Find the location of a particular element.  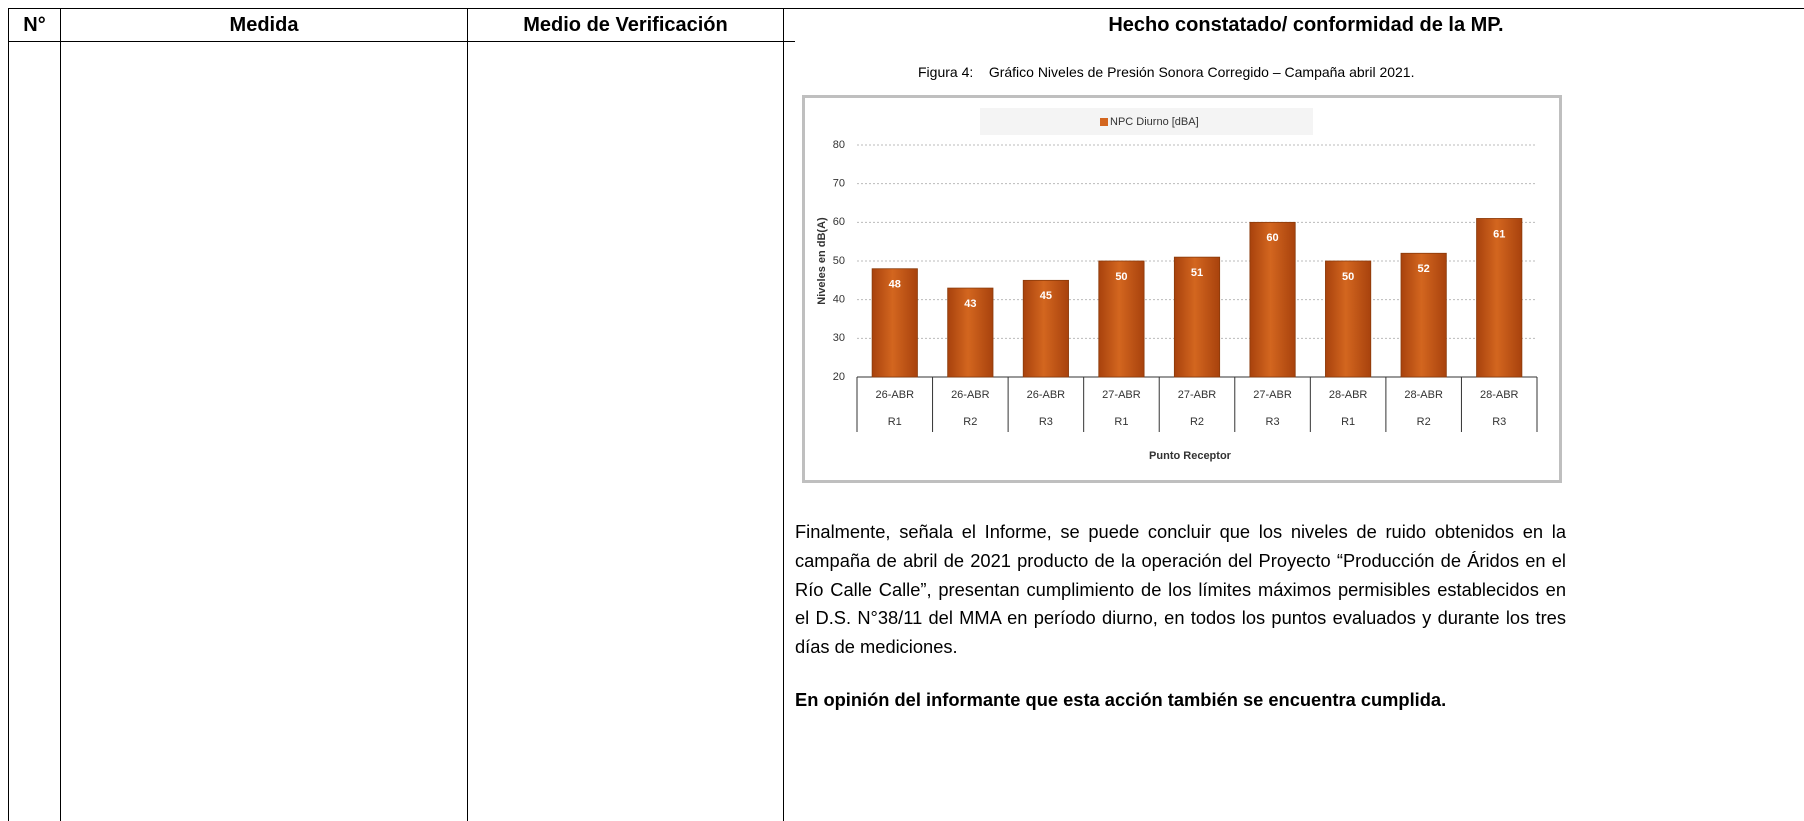

y-tick-label: 60 is located at coordinates (839, 222).